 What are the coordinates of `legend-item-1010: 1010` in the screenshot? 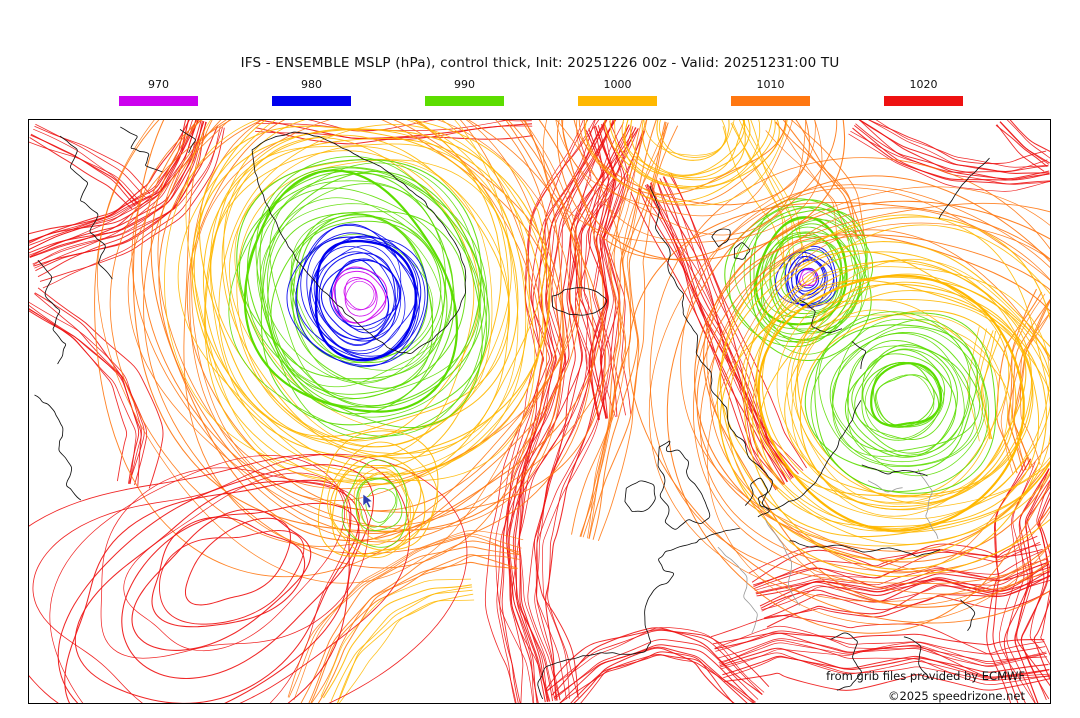 It's located at (770, 92).